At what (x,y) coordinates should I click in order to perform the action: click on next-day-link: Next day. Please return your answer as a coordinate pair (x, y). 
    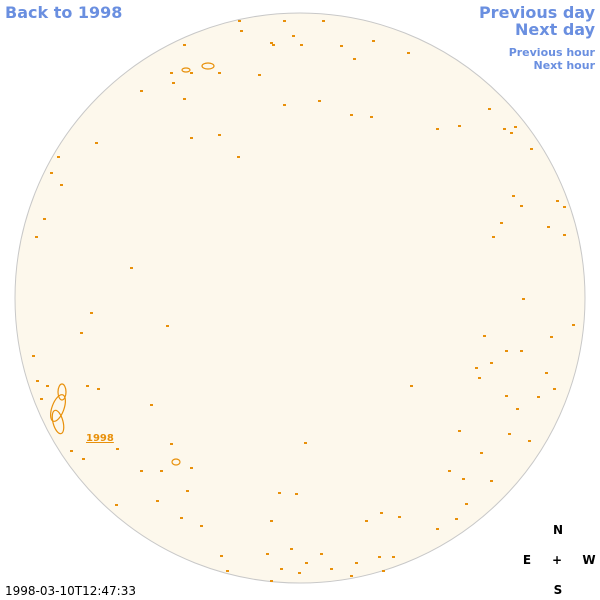
    Looking at the image, I should click on (555, 29).